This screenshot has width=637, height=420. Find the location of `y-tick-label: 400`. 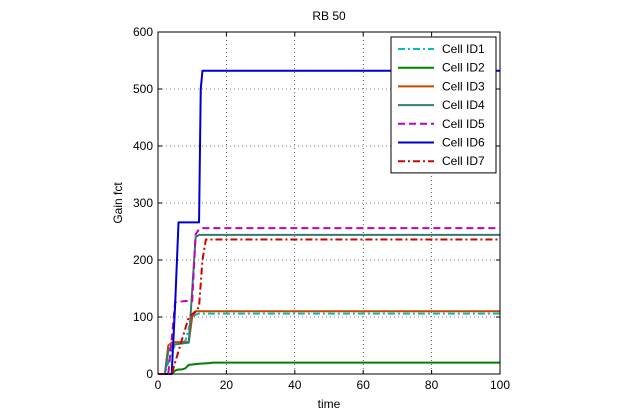

y-tick-label: 400 is located at coordinates (143, 146).